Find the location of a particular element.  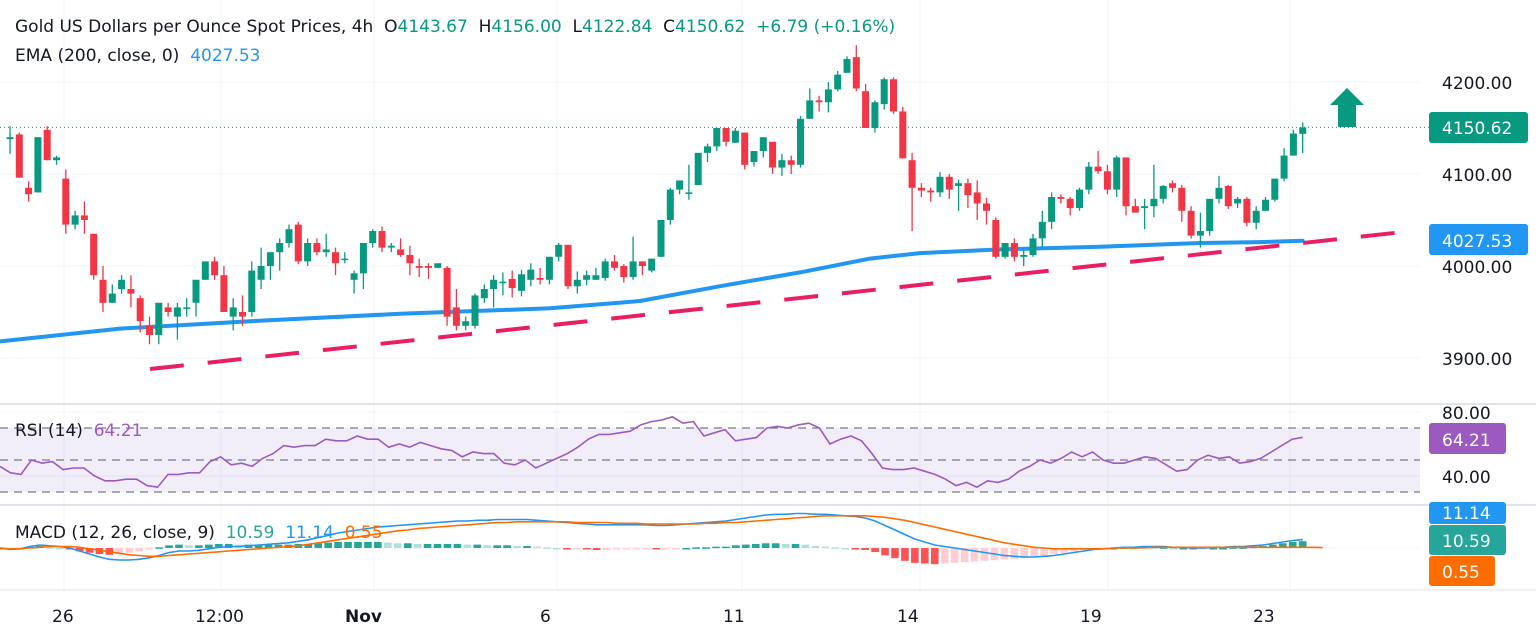

macd-label: MACD (12, 26, close, 9) is located at coordinates (115, 533).